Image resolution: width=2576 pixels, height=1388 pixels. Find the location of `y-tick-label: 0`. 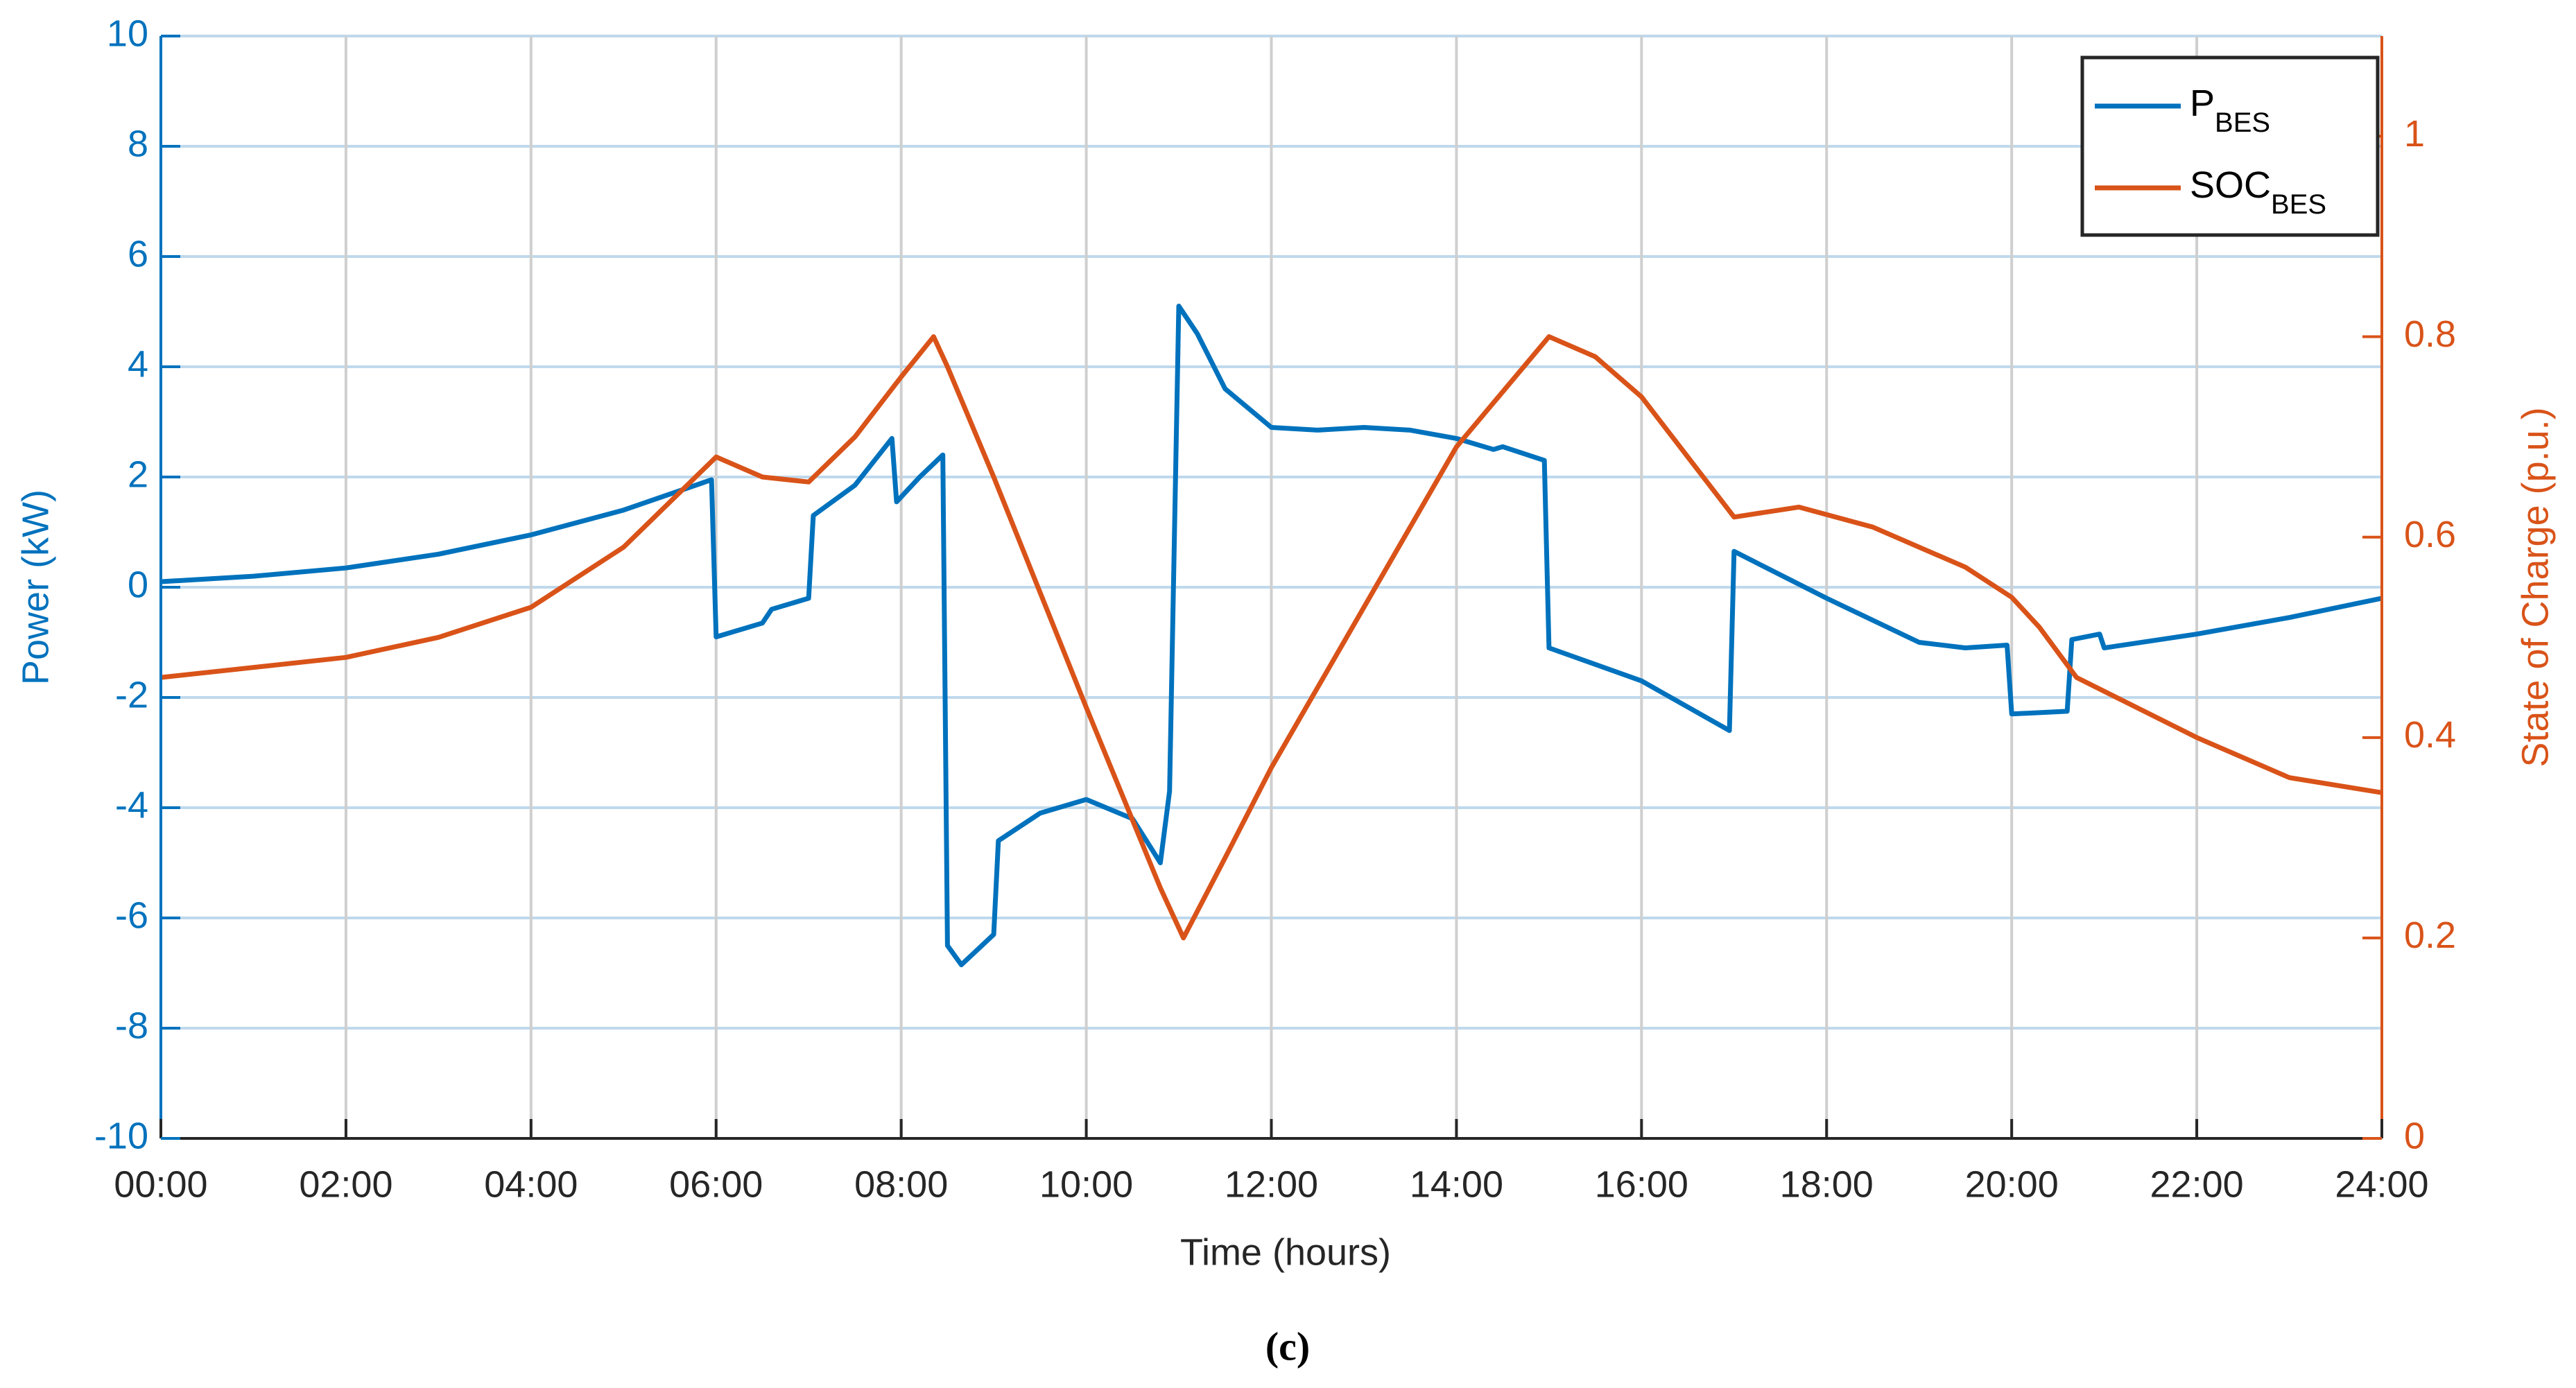

y-tick-label: 0 is located at coordinates (138, 584).